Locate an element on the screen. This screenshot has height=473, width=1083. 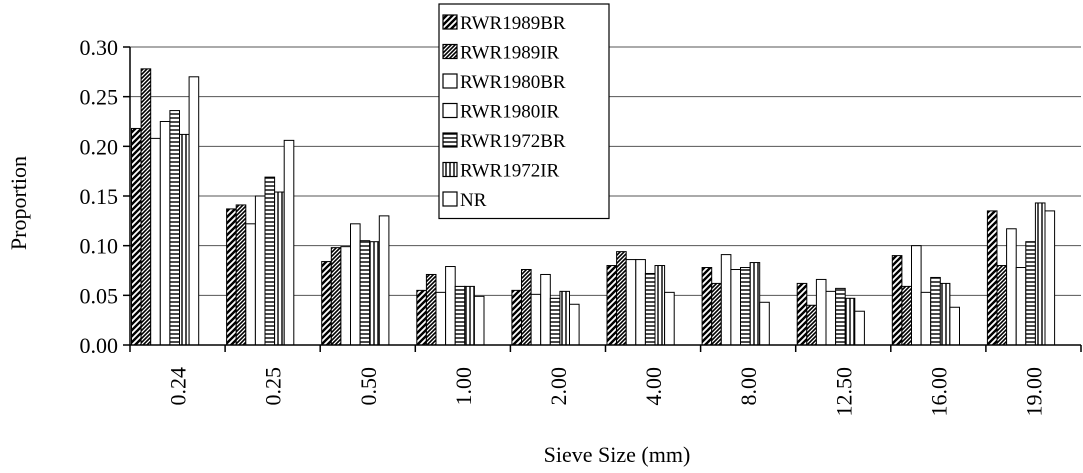
y-axis-title: Proportion is located at coordinates (18, 203).